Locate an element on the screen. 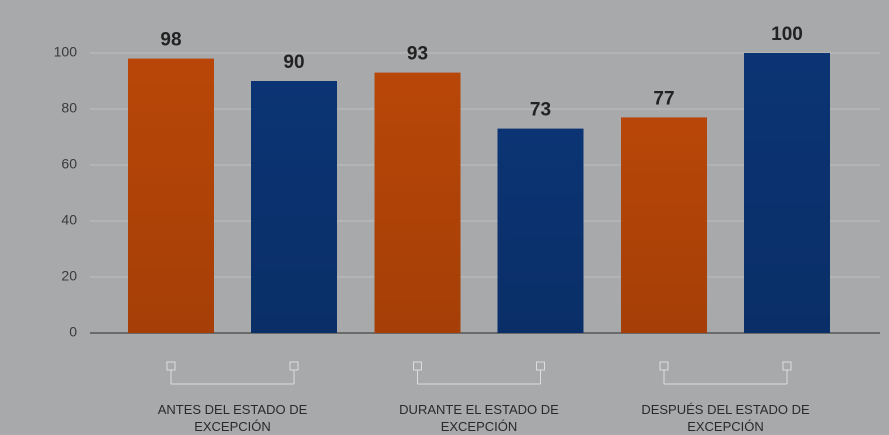 The width and height of the screenshot is (889, 435). value-label: 77 is located at coordinates (663, 98).